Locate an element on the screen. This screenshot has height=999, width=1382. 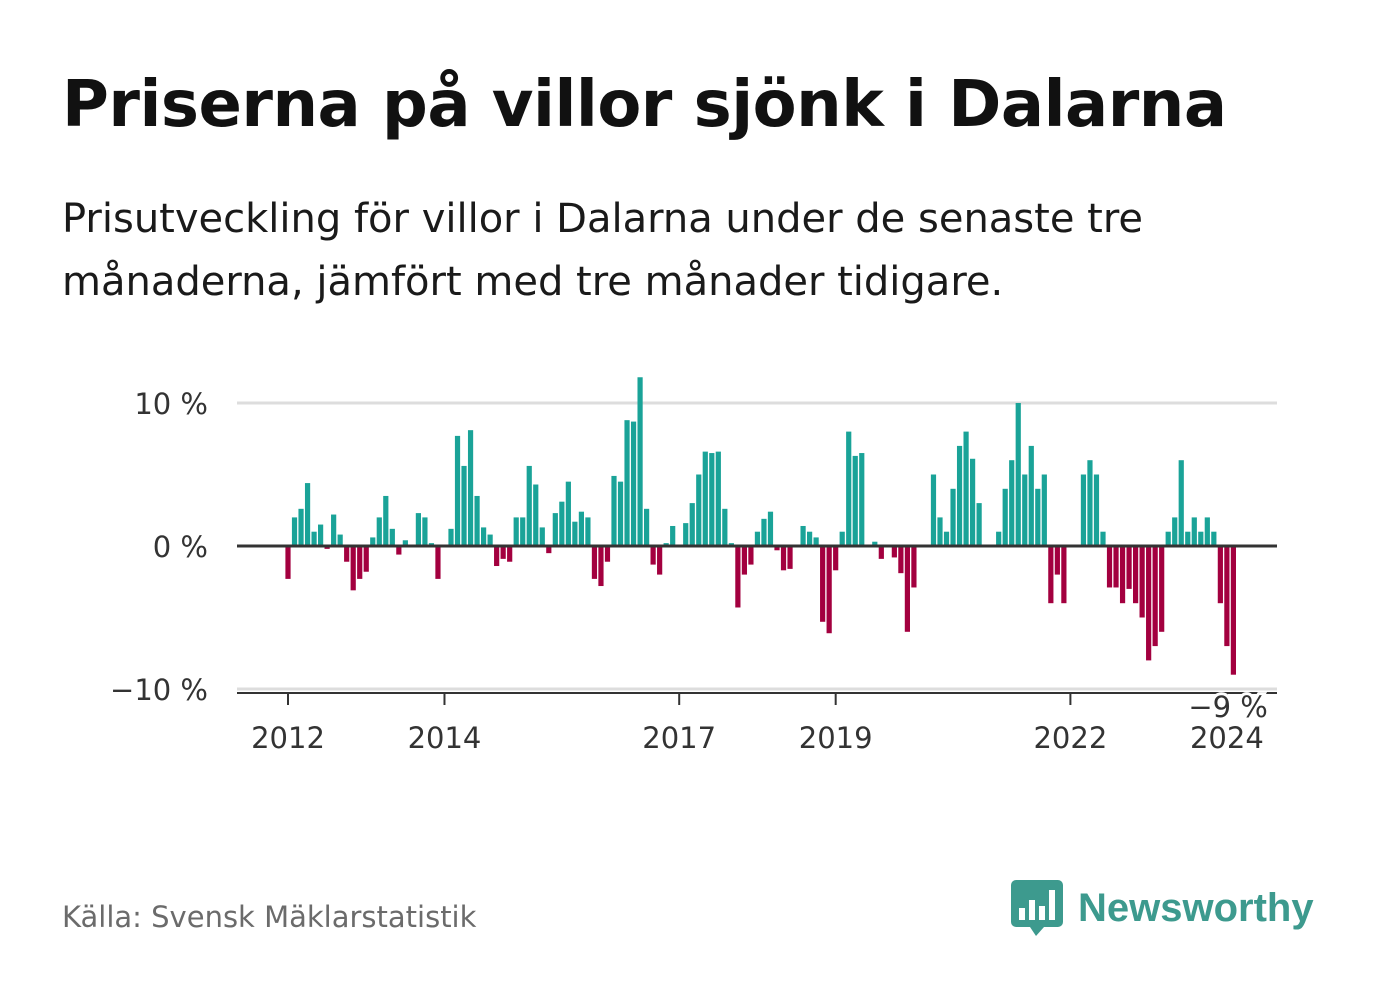
chart-title: Priserna på villor sjönk i Dalarna is located at coordinates (644, 105).